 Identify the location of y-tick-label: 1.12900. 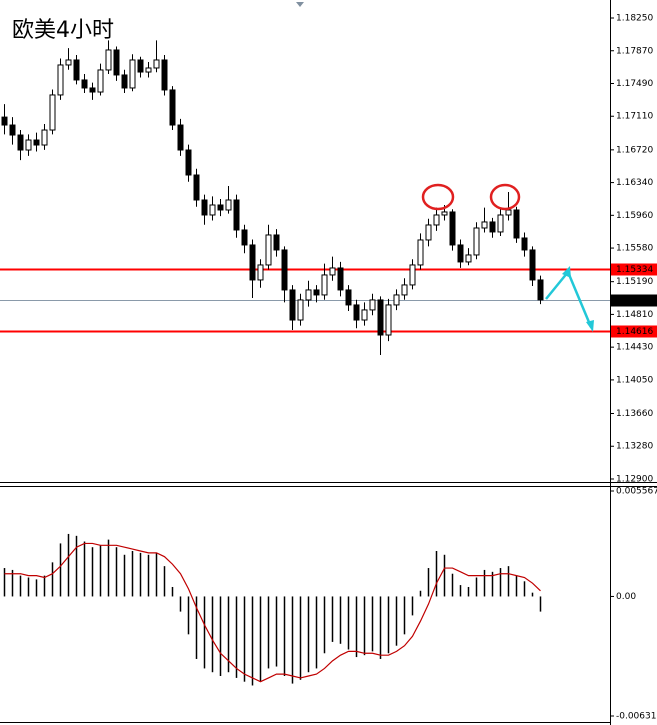
(634, 479).